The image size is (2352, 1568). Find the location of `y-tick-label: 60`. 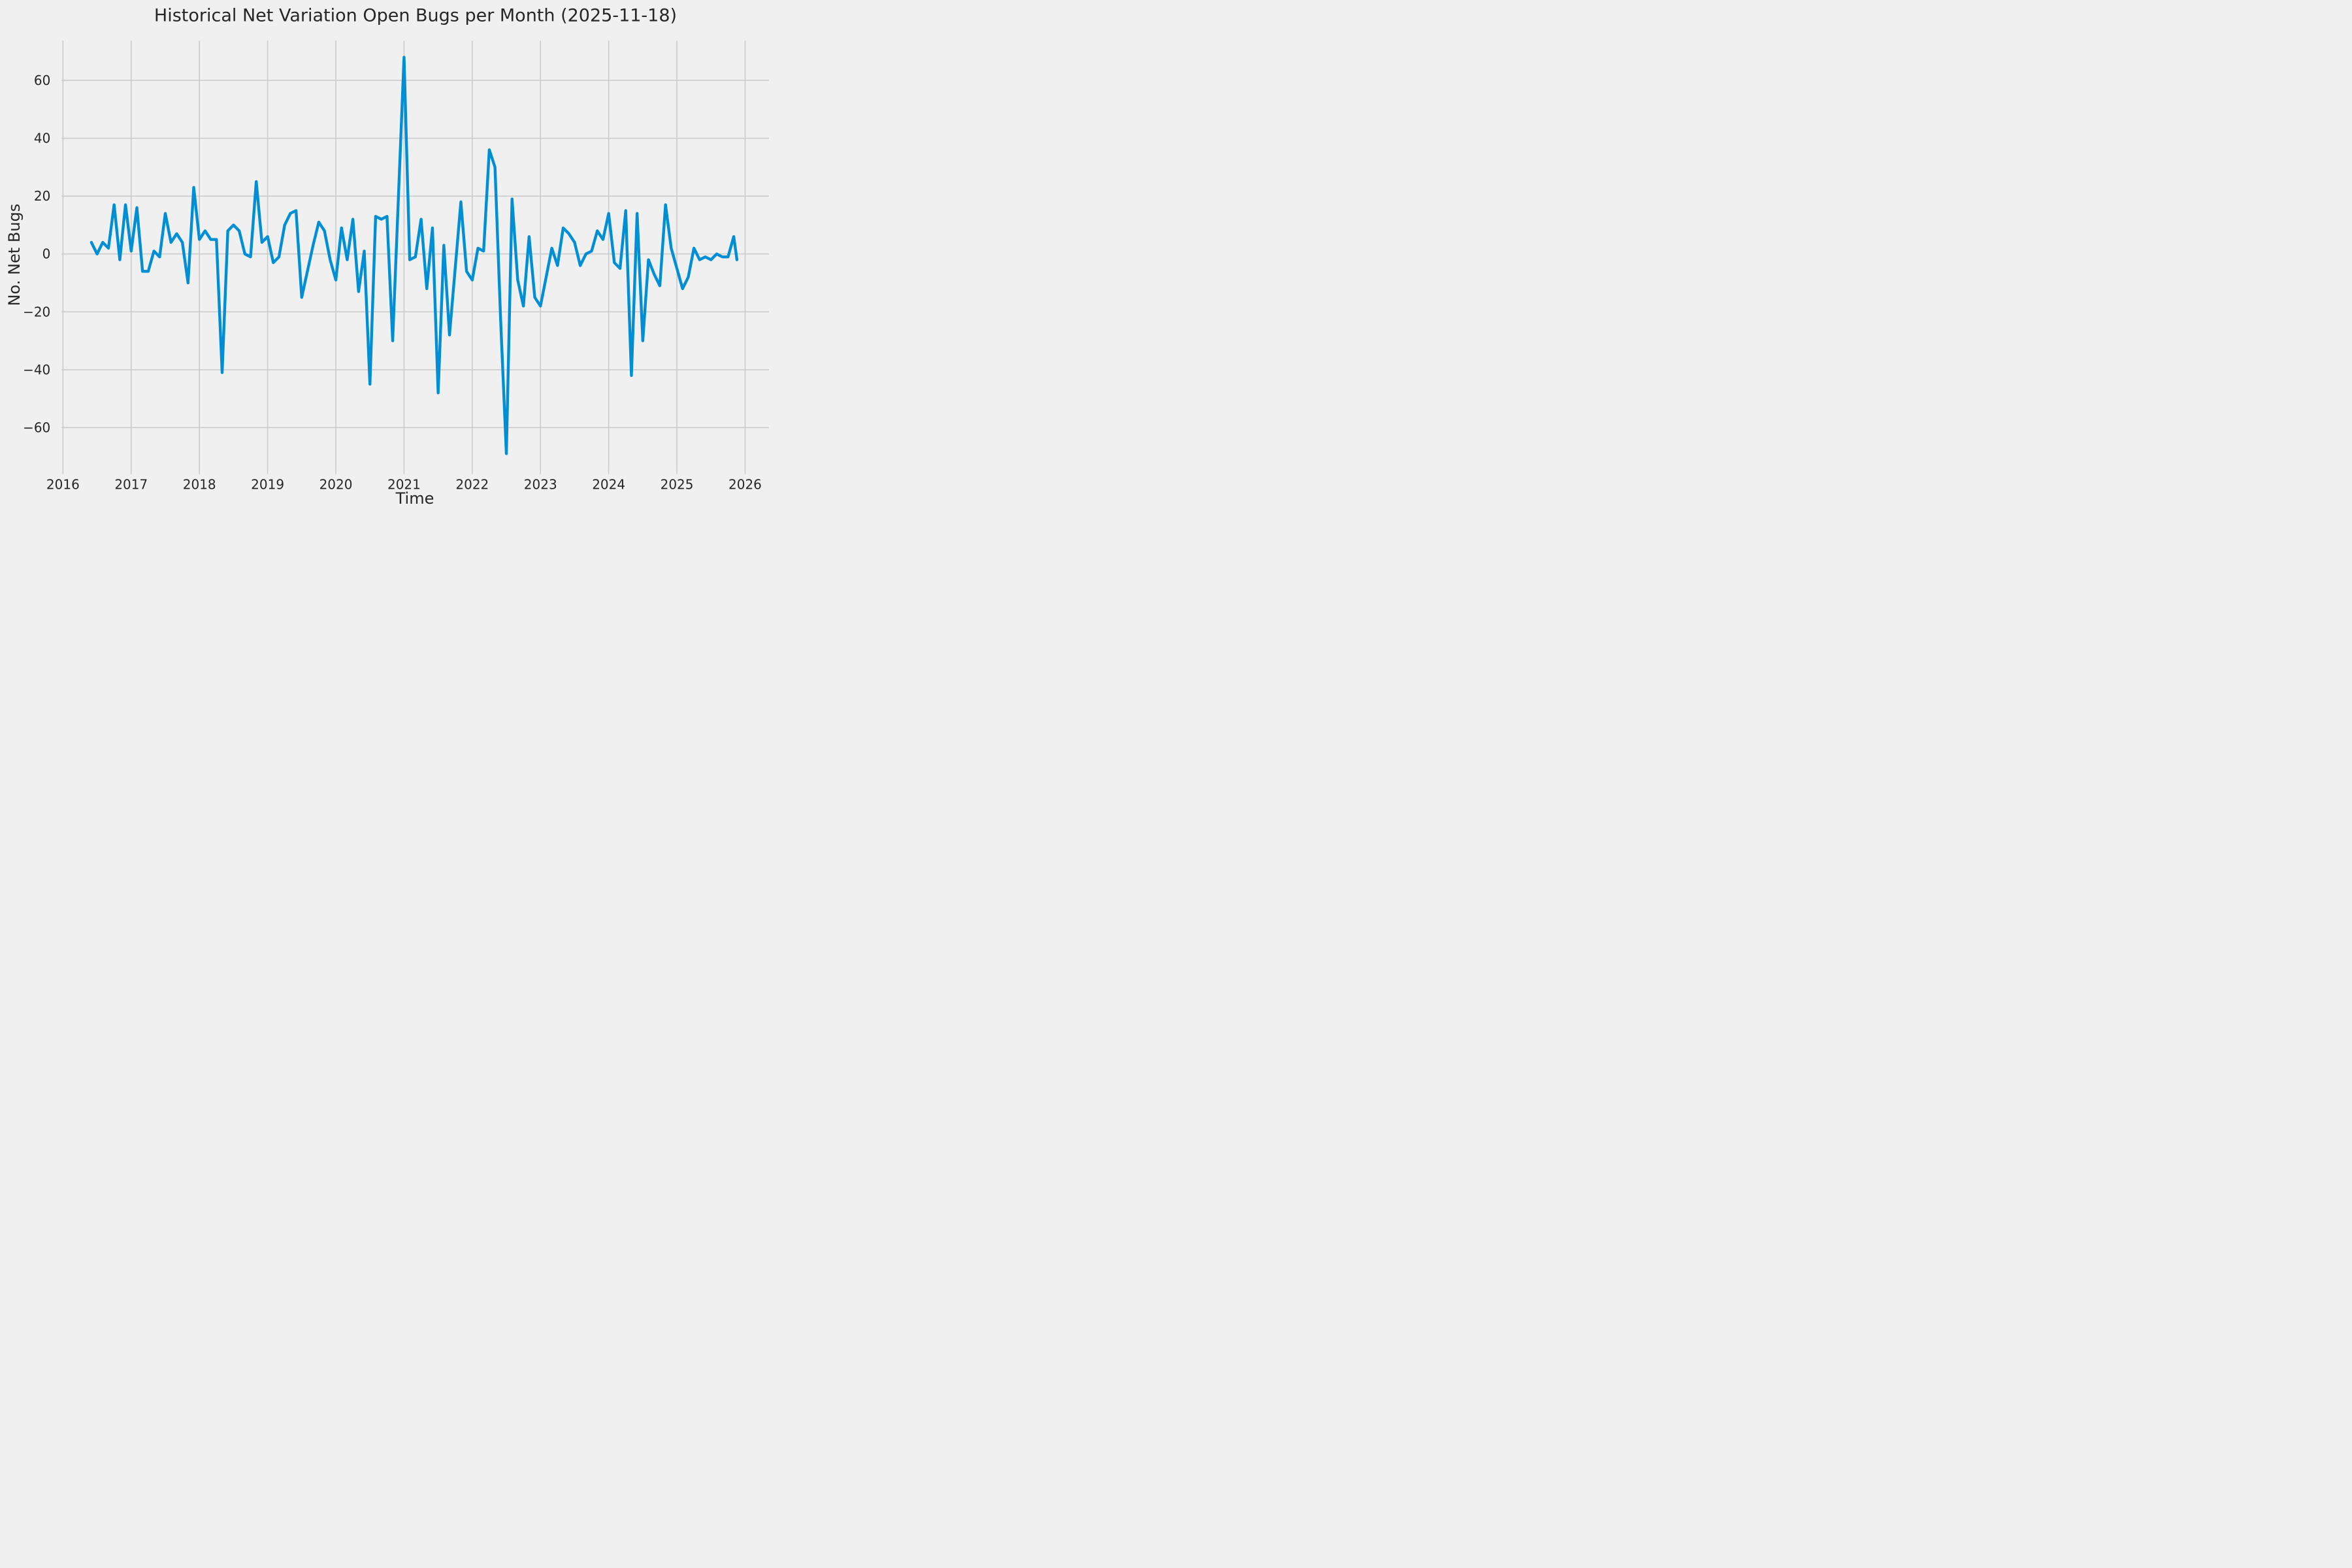

y-tick-label: 60 is located at coordinates (42, 80).